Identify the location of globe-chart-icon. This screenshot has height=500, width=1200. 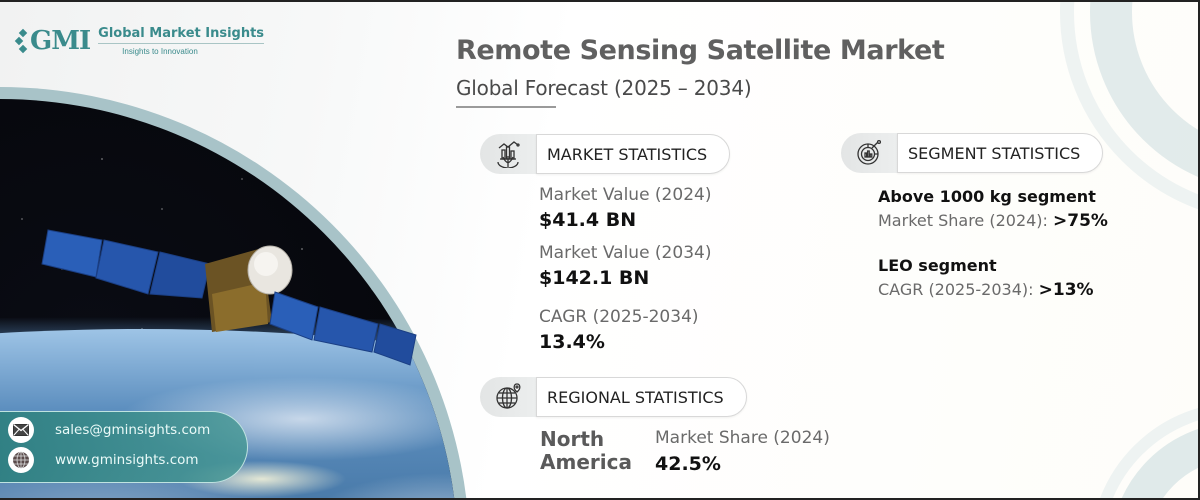
(508, 154).